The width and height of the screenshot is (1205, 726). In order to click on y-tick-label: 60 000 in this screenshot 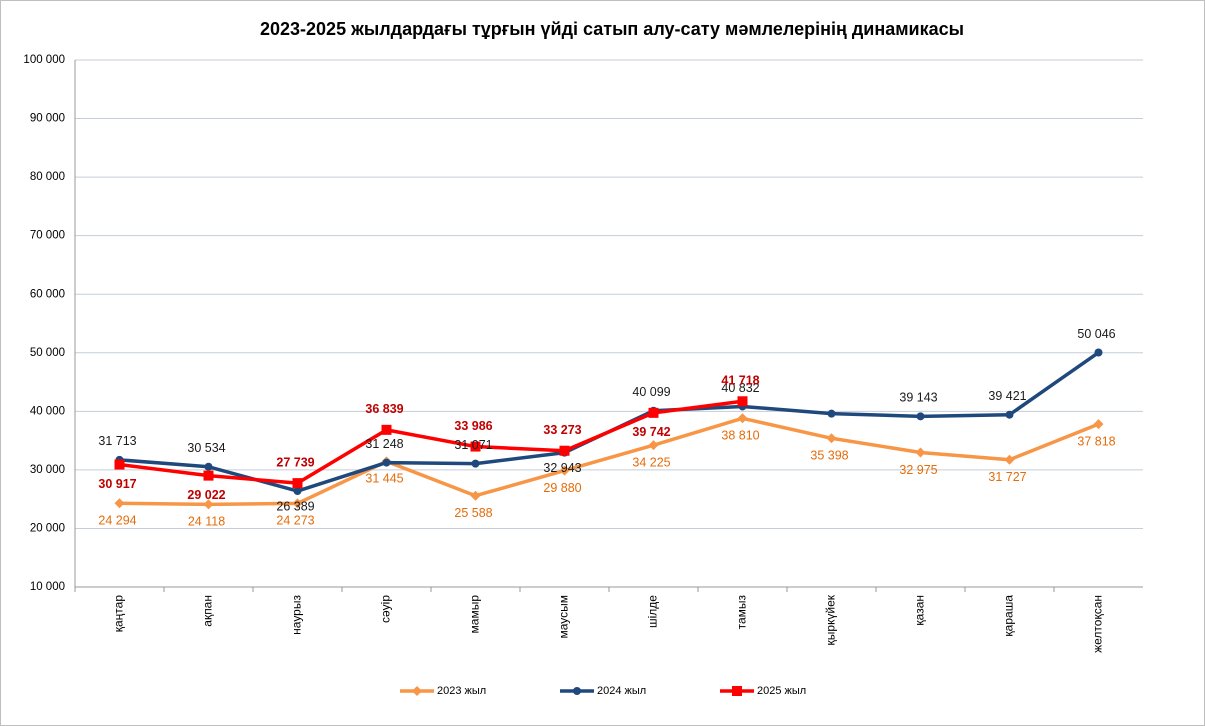, I will do `click(47, 294)`.